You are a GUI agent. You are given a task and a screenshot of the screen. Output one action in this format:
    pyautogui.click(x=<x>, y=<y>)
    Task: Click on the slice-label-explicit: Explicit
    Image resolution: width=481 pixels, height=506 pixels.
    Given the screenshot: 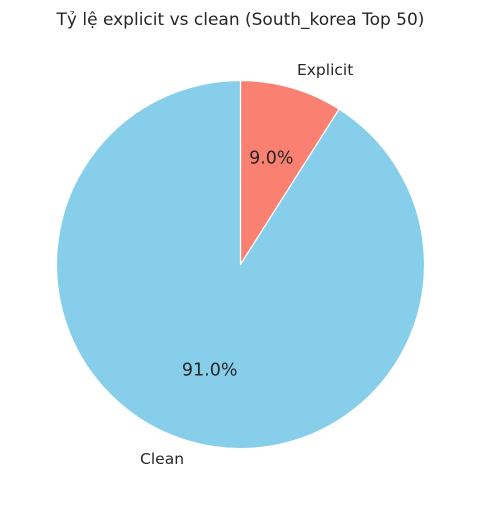 What is the action you would take?
    pyautogui.click(x=325, y=70)
    